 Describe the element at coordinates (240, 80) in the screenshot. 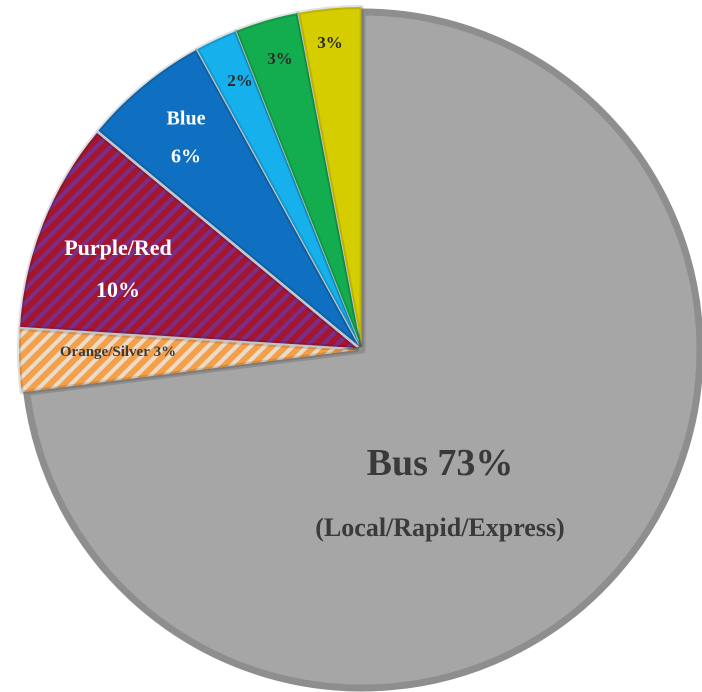

I see `value-label: 2%` at that location.